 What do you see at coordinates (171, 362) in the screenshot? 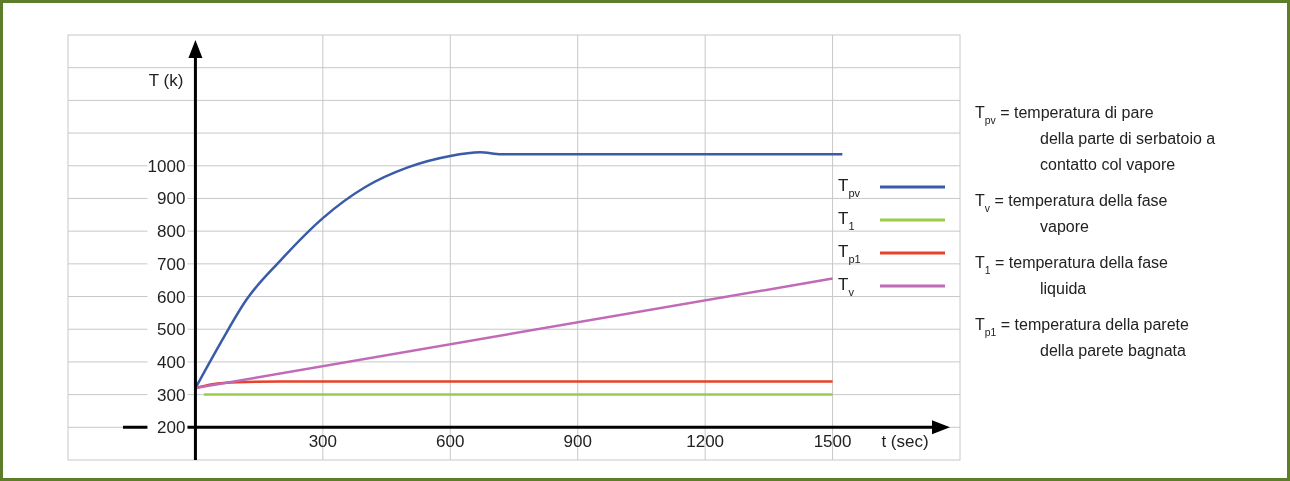
I see `y-tick-label: 400` at bounding box center [171, 362].